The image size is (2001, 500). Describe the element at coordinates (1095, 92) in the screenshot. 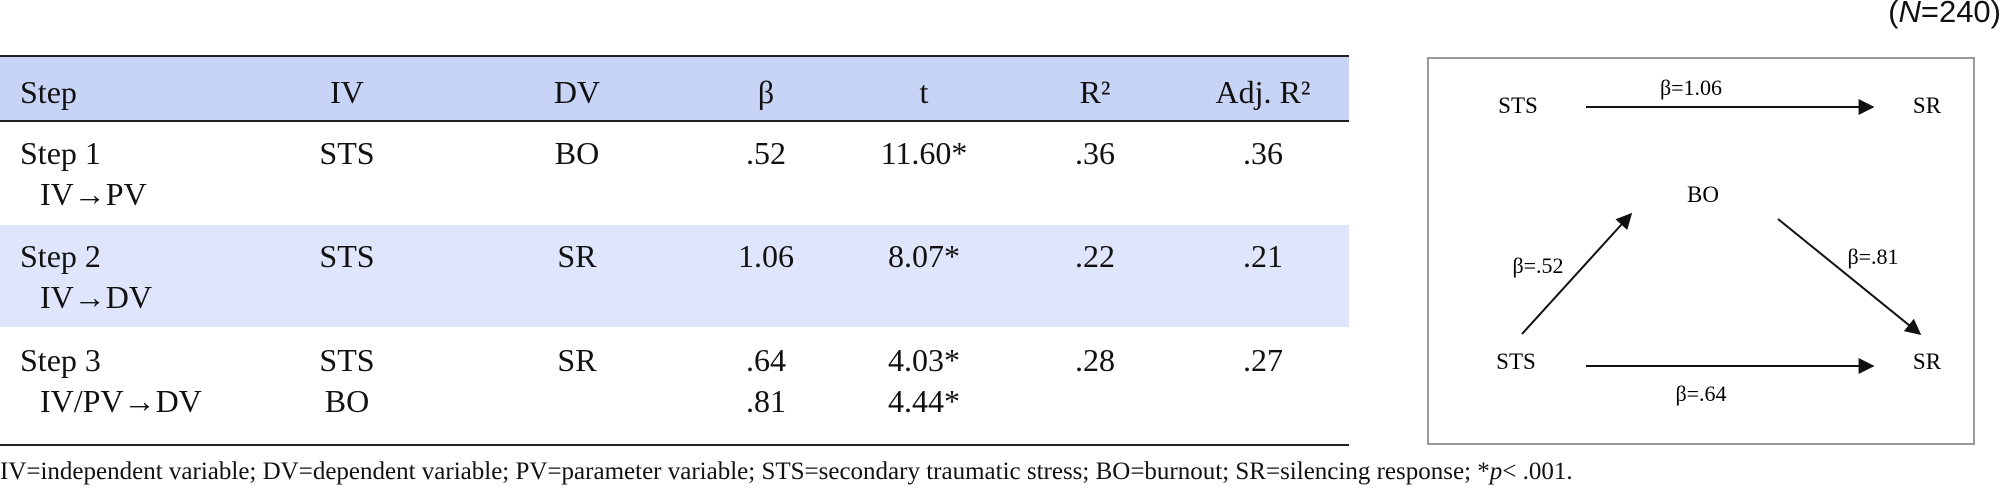

I see `column-header: R²` at that location.